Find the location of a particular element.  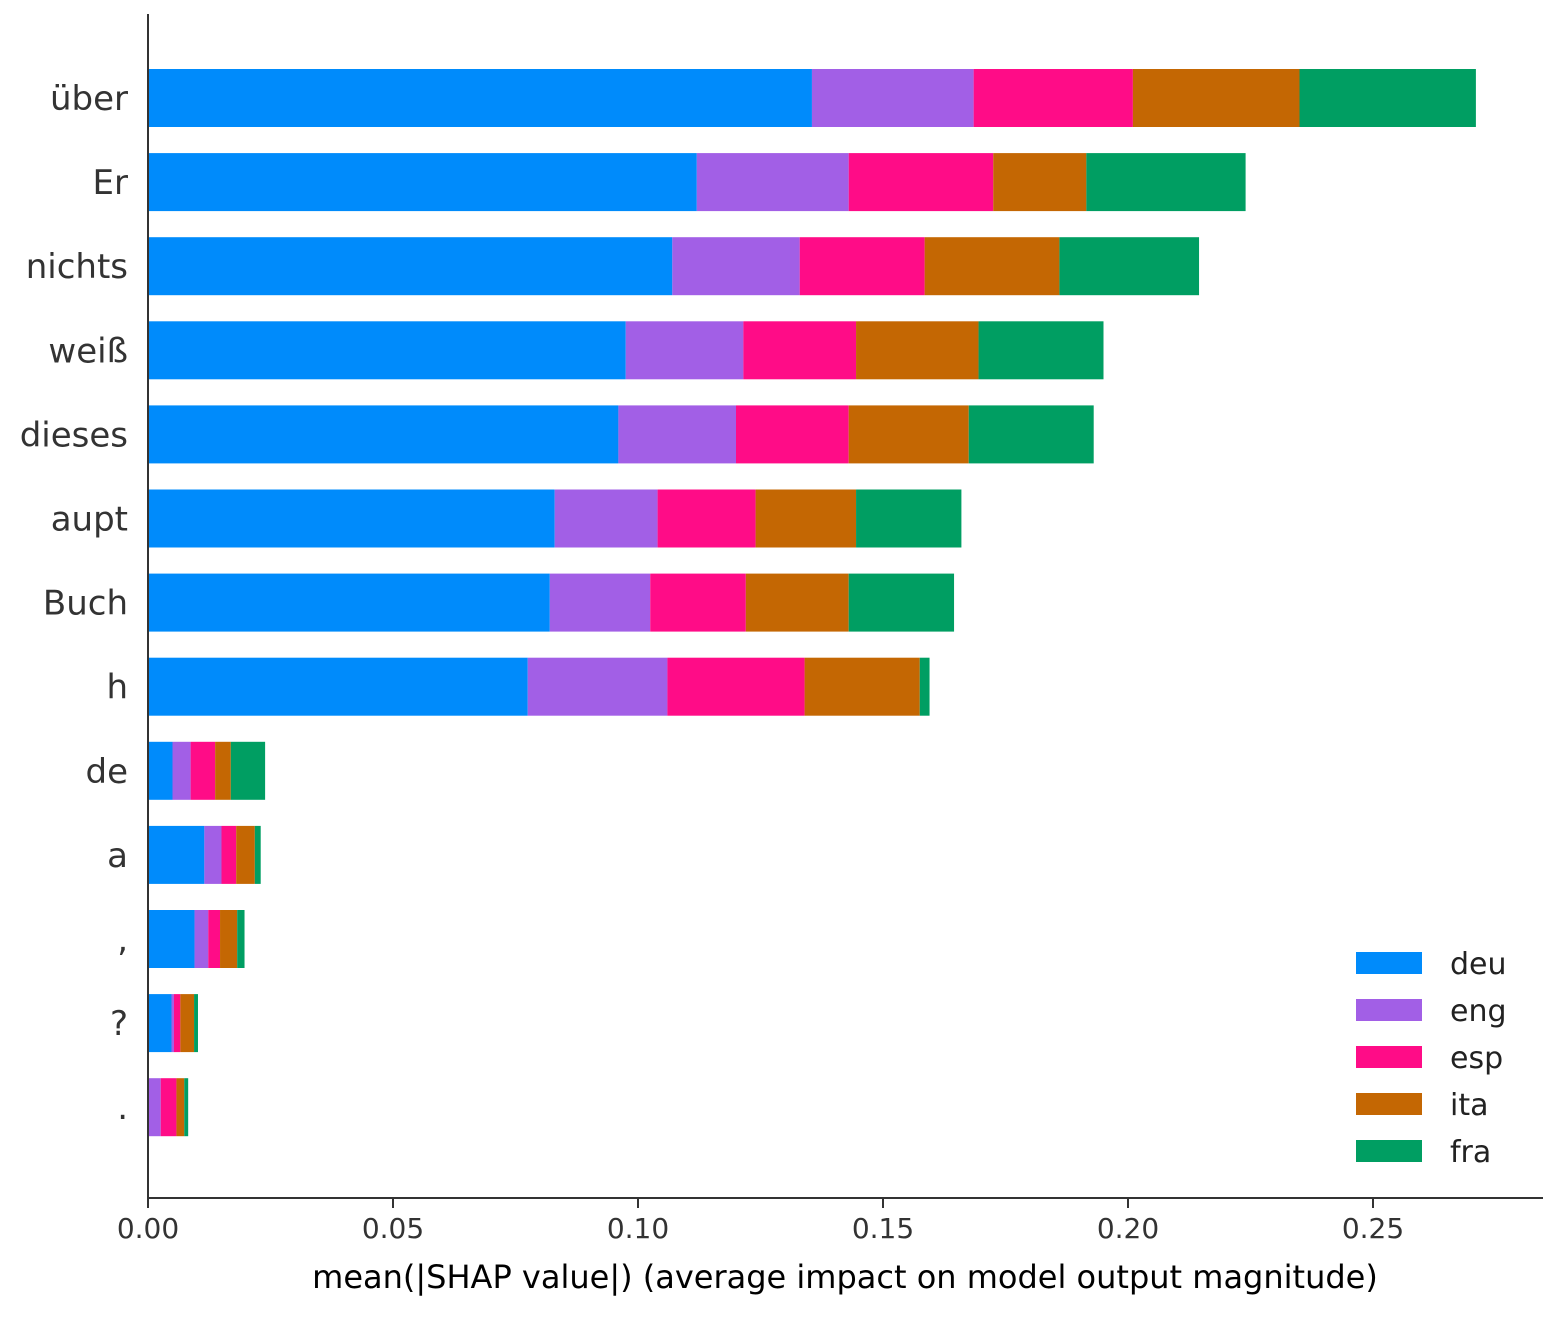

category-label: , is located at coordinates (122, 940).